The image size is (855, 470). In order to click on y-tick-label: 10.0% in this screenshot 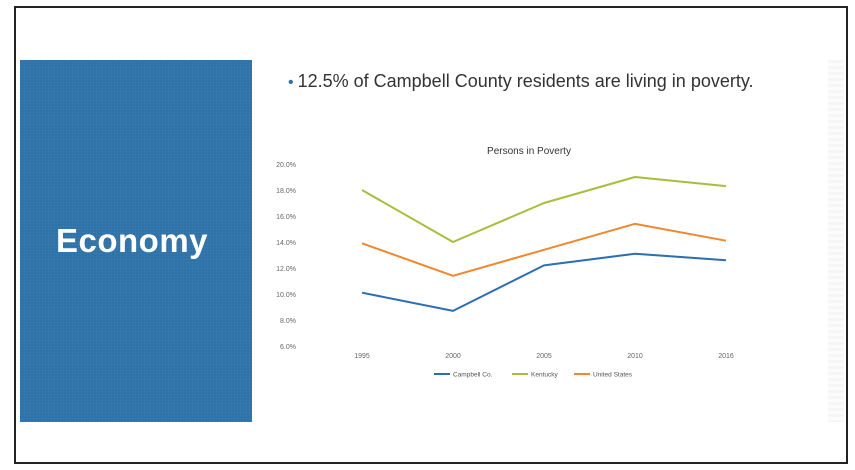, I will do `click(286, 295)`.